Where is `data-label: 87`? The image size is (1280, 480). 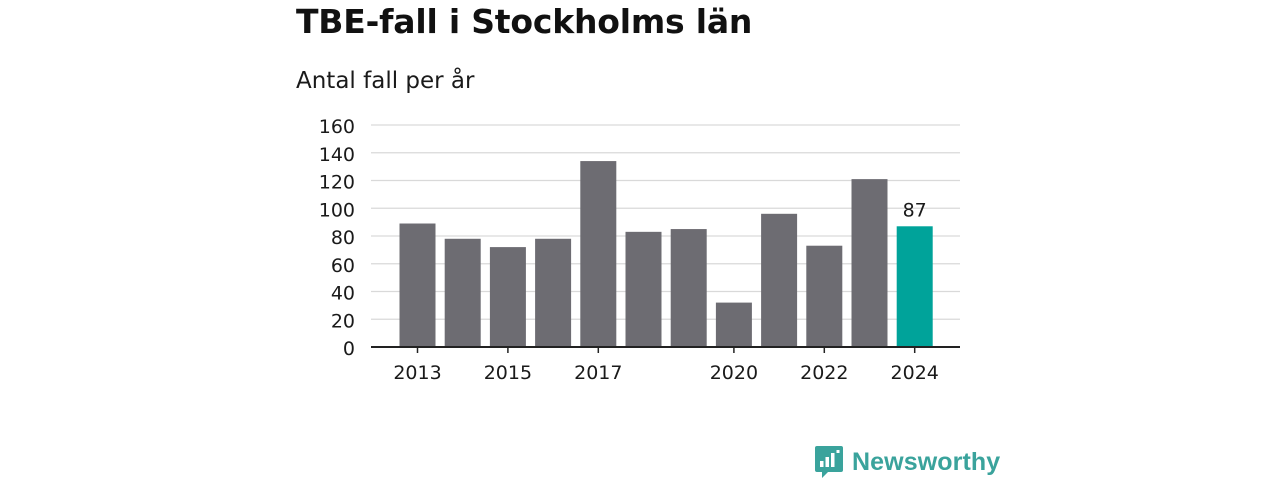
data-label: 87 is located at coordinates (915, 210).